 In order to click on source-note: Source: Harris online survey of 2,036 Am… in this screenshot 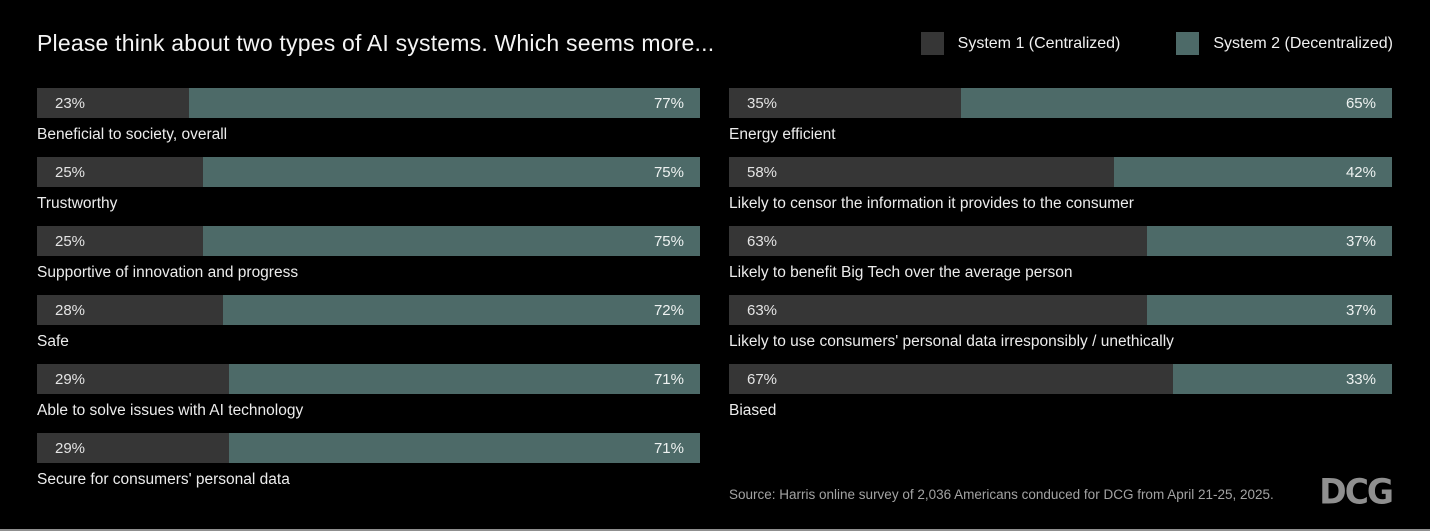, I will do `click(1001, 494)`.